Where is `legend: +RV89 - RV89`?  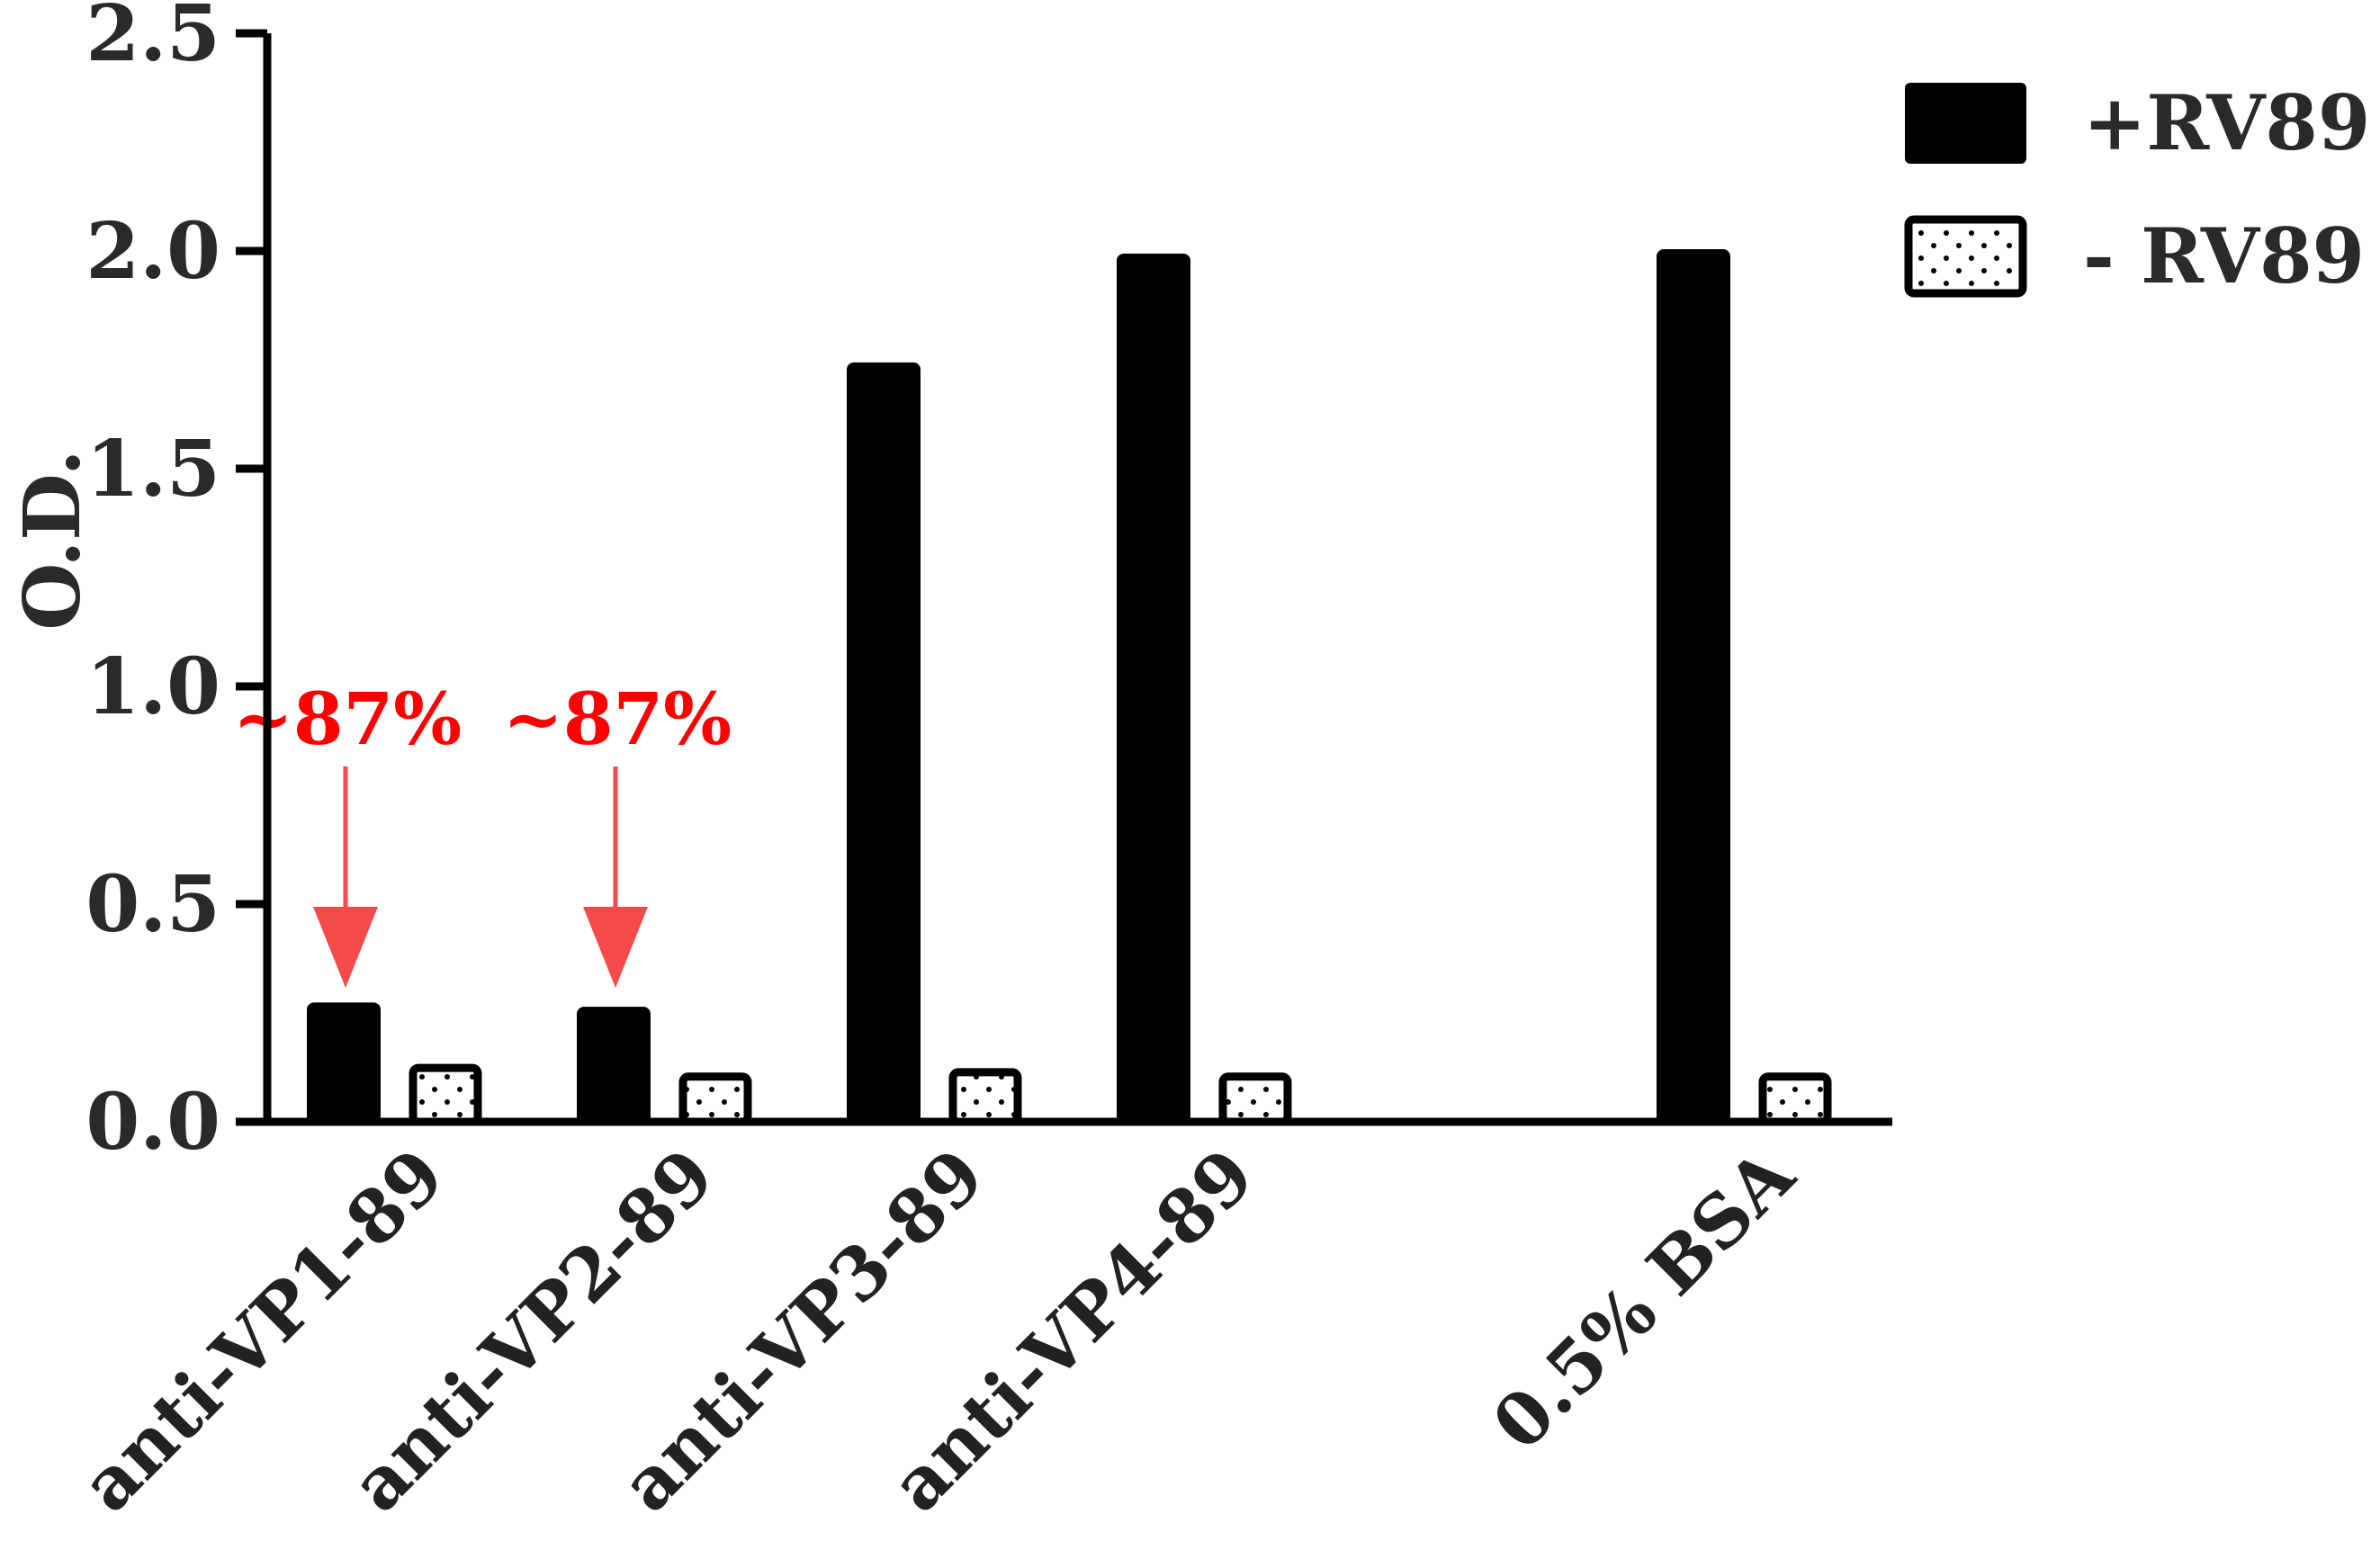
legend: +RV89 - RV89 is located at coordinates (2137, 189).